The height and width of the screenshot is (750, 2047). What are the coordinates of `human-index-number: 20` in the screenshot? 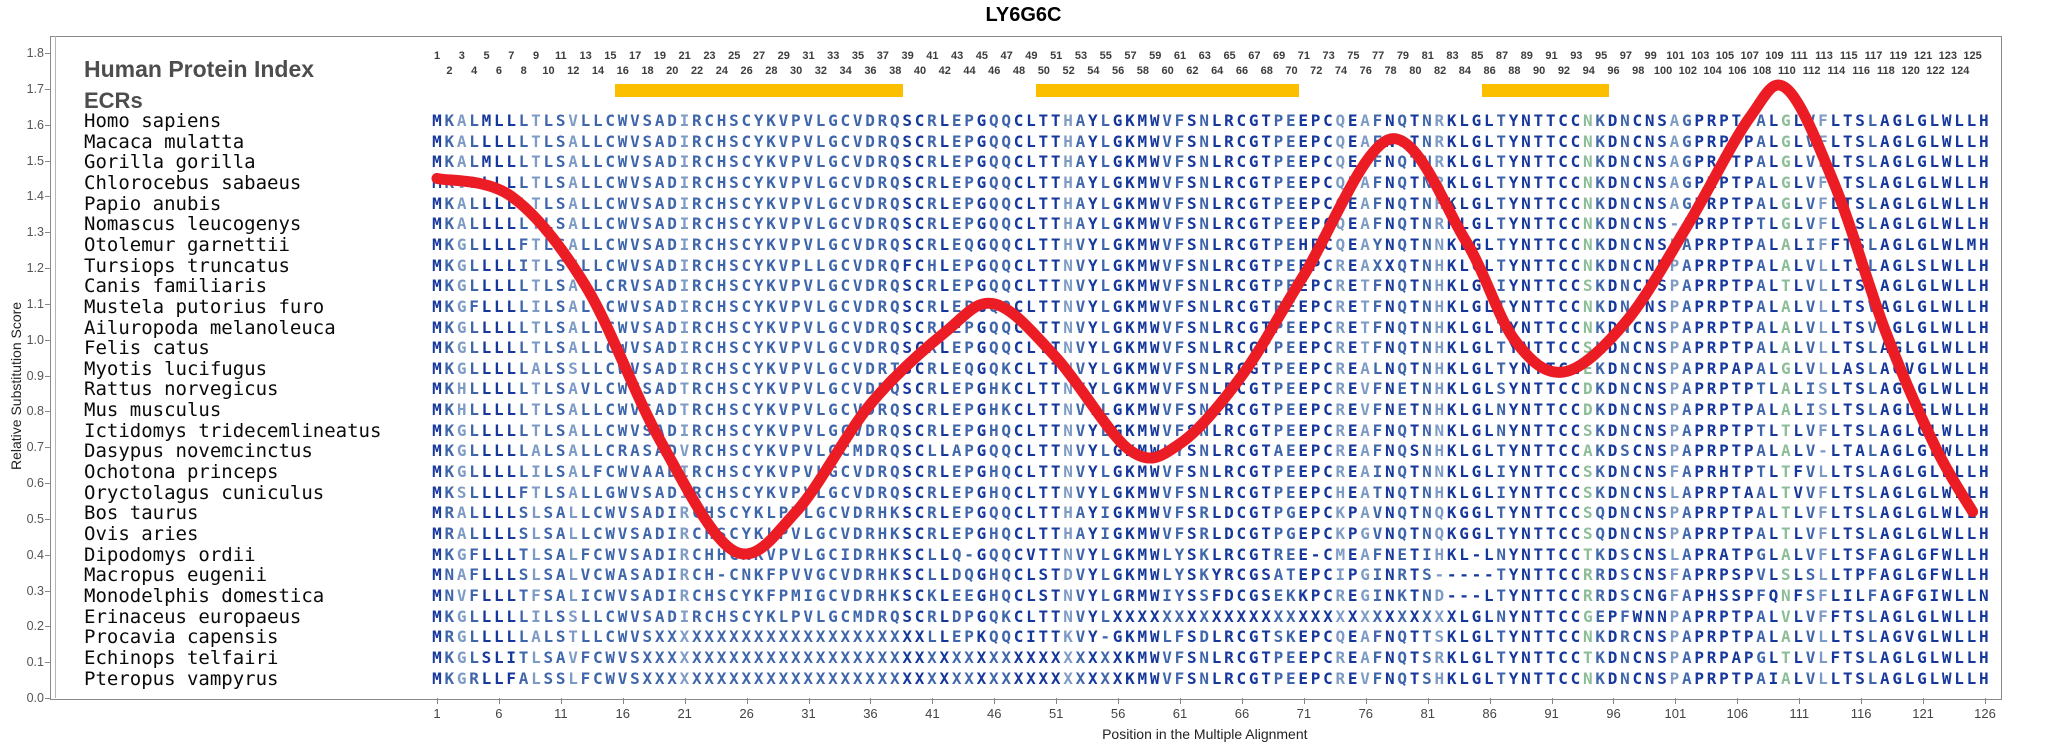 It's located at (672, 71).